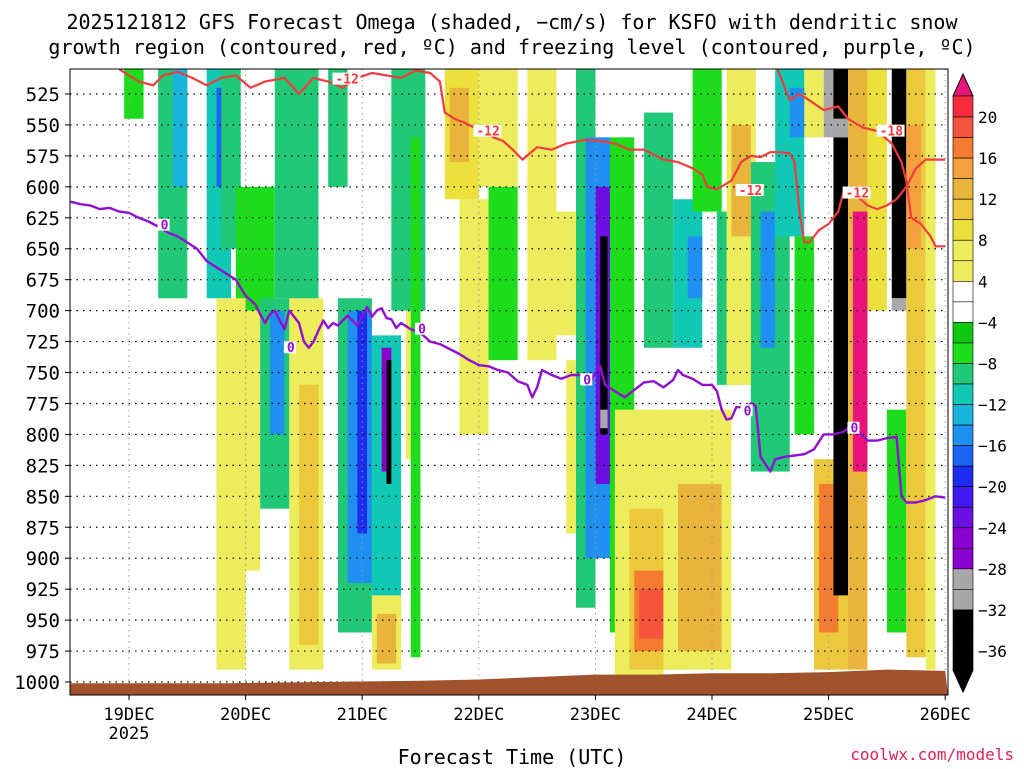 The width and height of the screenshot is (1024, 769). What do you see at coordinates (983, 240) in the screenshot?
I see `colorbar-label: 8` at bounding box center [983, 240].